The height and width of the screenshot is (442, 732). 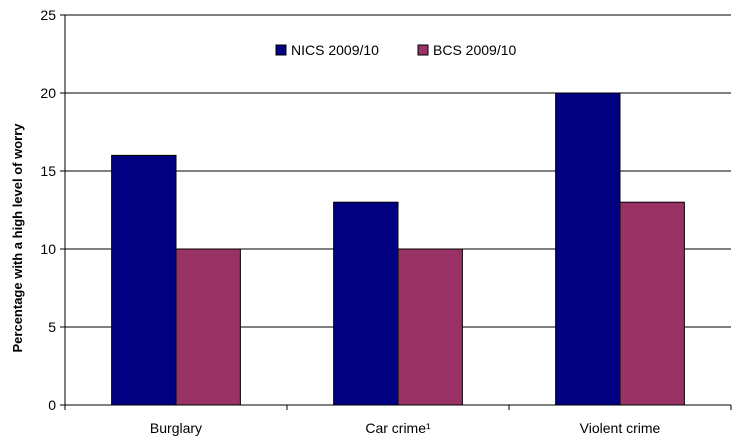 I want to click on legend-label-bcs: BCS 2009/10, so click(x=474, y=50).